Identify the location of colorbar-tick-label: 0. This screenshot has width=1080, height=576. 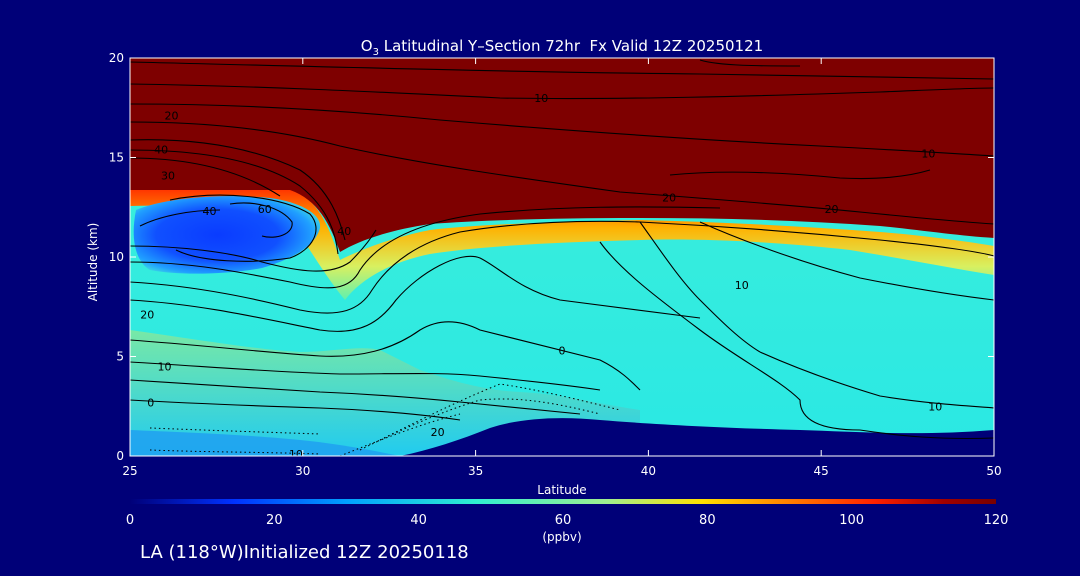
(130, 520).